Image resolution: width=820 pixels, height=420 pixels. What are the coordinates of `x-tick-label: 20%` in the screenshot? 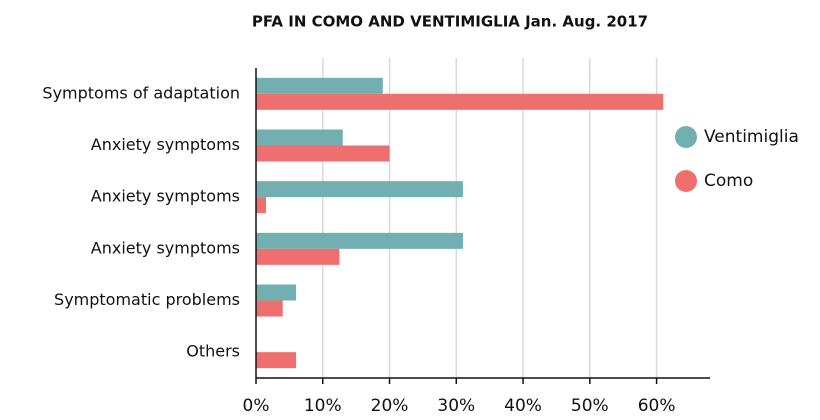 It's located at (390, 406).